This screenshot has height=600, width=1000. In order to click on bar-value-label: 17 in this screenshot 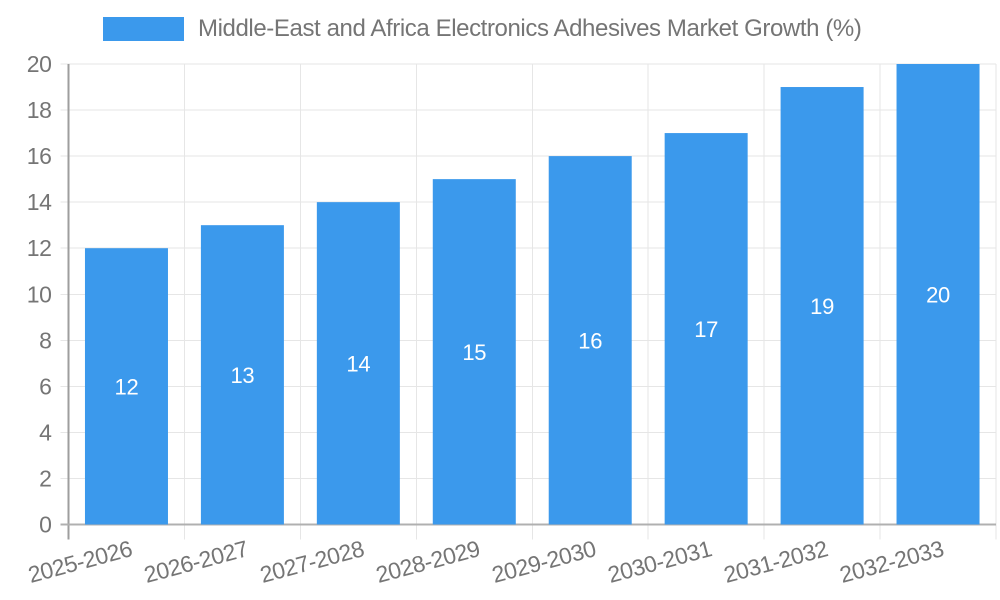, I will do `click(706, 329)`.